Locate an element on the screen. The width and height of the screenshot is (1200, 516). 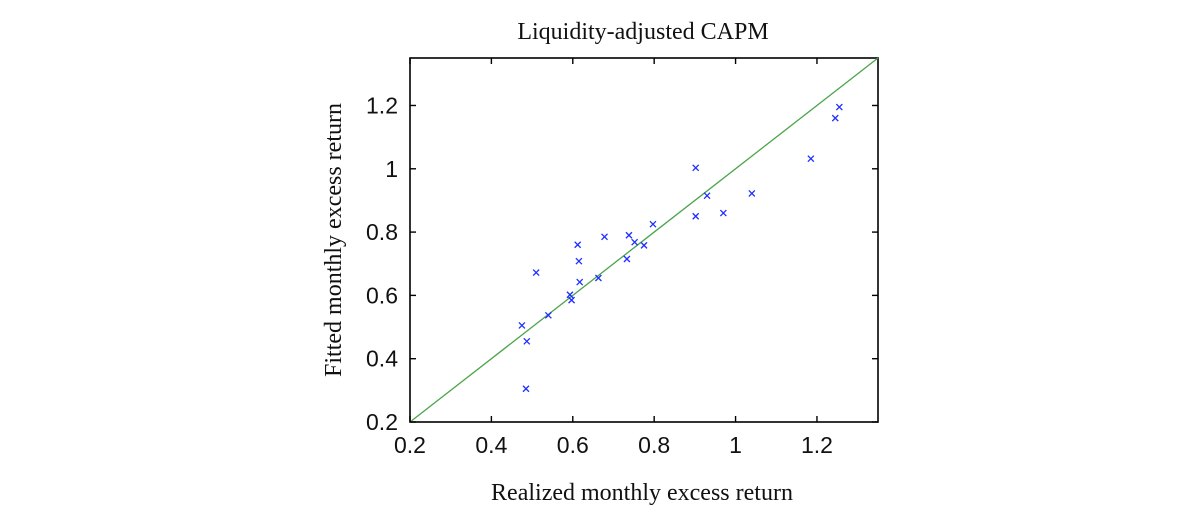
x-tick-label: 0.6 is located at coordinates (573, 445).